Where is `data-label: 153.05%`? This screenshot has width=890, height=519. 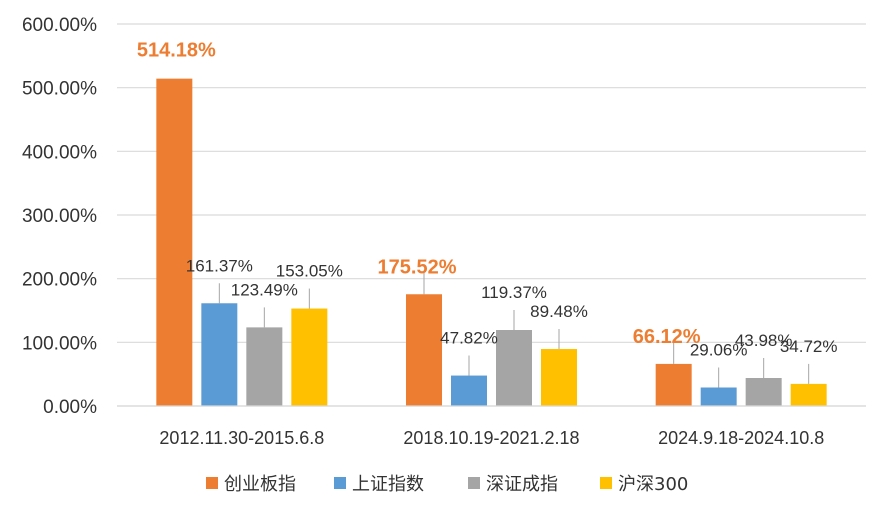
data-label: 153.05% is located at coordinates (309, 271).